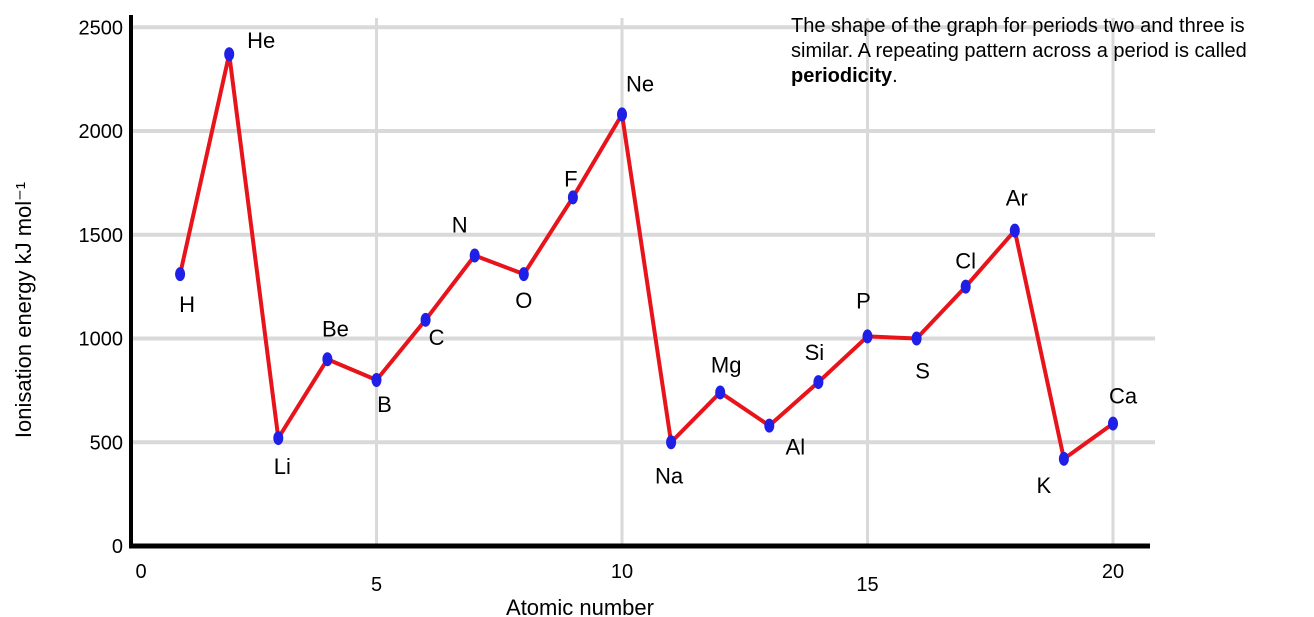 The image size is (1314, 617). I want to click on element-label-c: C, so click(437, 337).